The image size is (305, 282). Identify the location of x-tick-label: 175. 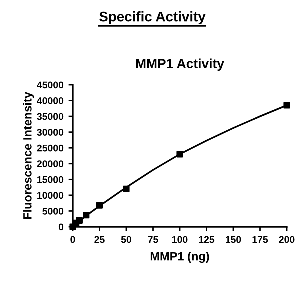
(260, 240).